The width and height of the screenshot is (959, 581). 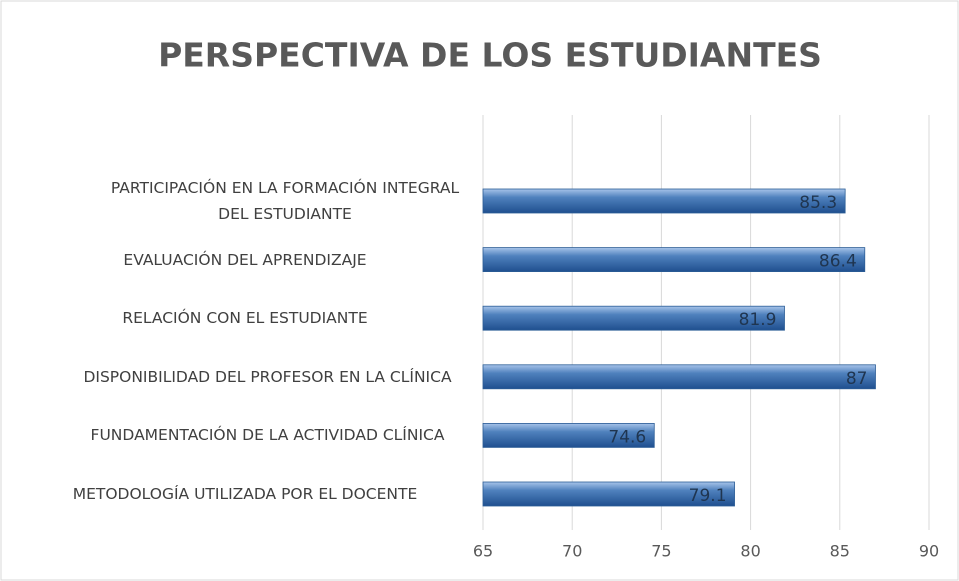 What do you see at coordinates (245, 259) in the screenshot?
I see `y-tick-label: EVALUACIÓN DEL APRENDIZAJE` at bounding box center [245, 259].